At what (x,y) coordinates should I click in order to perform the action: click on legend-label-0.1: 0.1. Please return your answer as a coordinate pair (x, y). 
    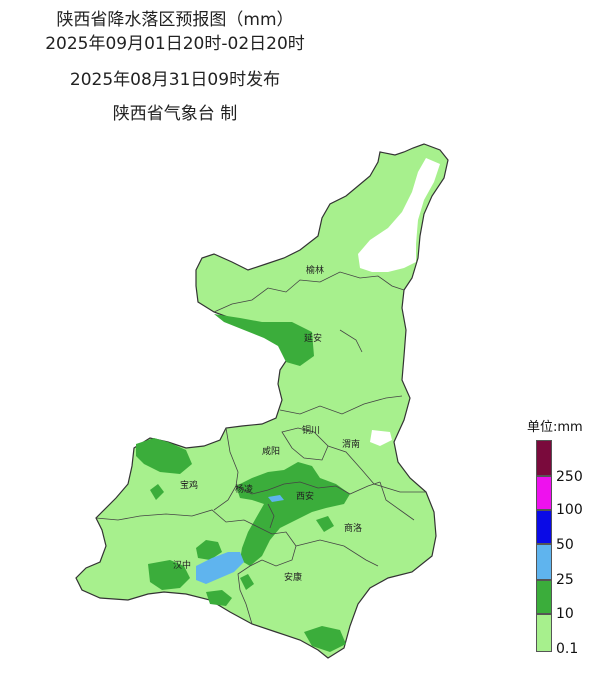
    Looking at the image, I should click on (567, 649).